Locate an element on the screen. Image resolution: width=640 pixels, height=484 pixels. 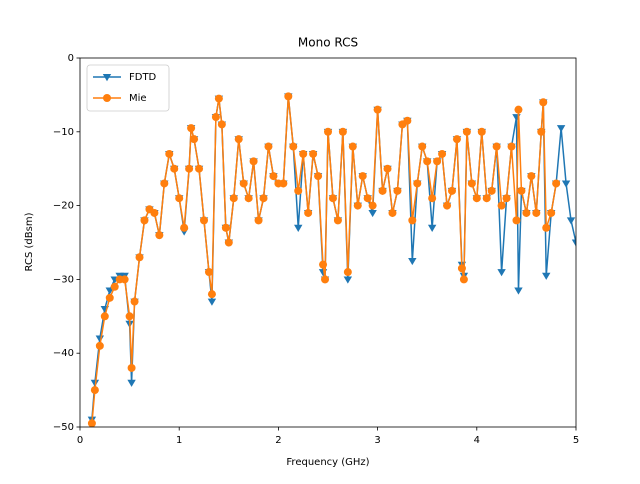
x-tick-label: 5 is located at coordinates (576, 440).